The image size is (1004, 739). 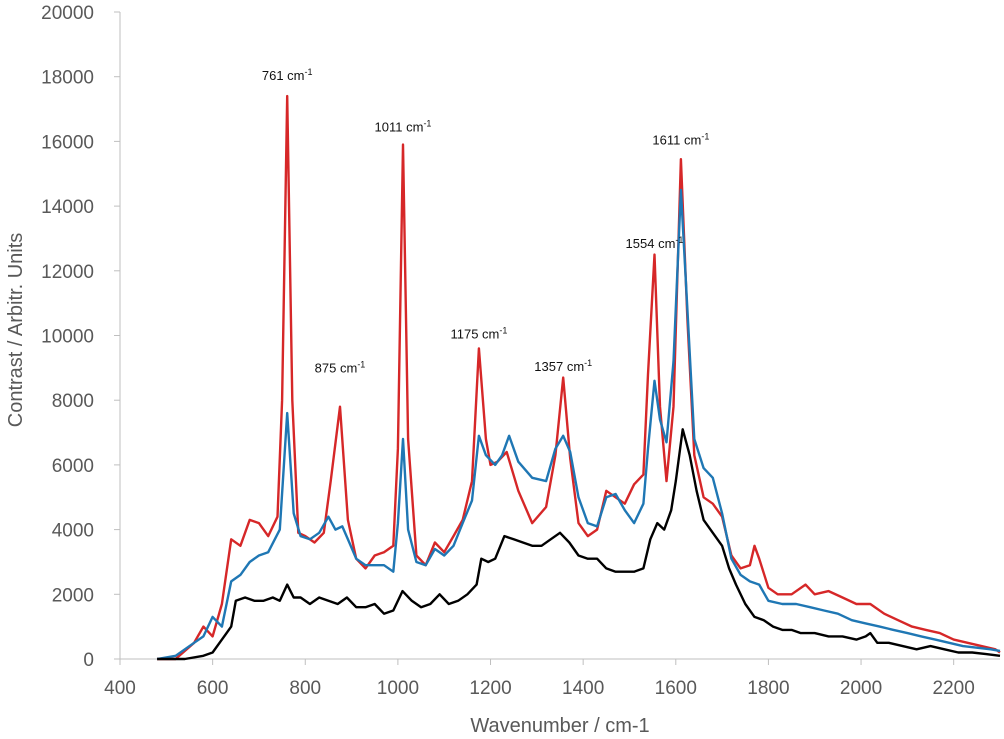 I want to click on x-tick-label: 2200, so click(x=954, y=688).